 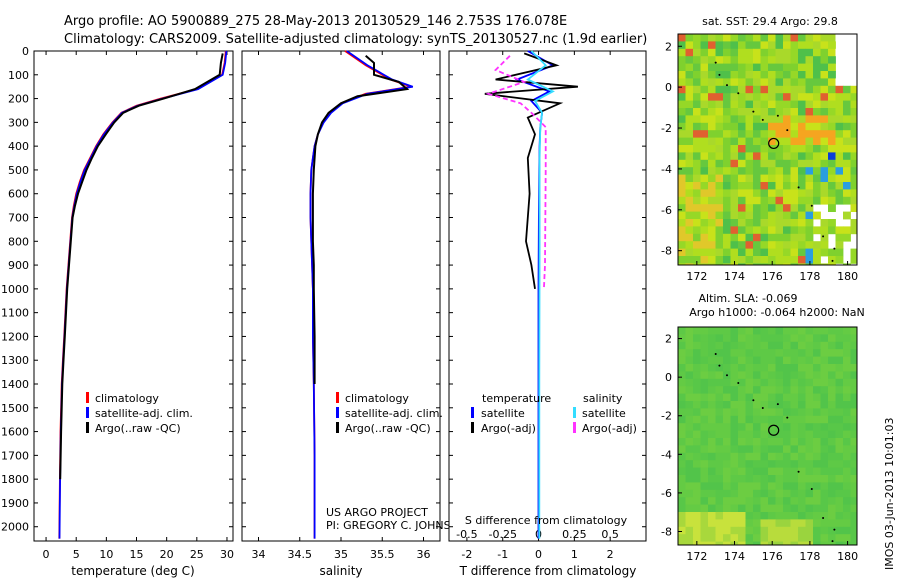 What do you see at coordinates (15, 527) in the screenshot?
I see `y-tick-label: 2000` at bounding box center [15, 527].